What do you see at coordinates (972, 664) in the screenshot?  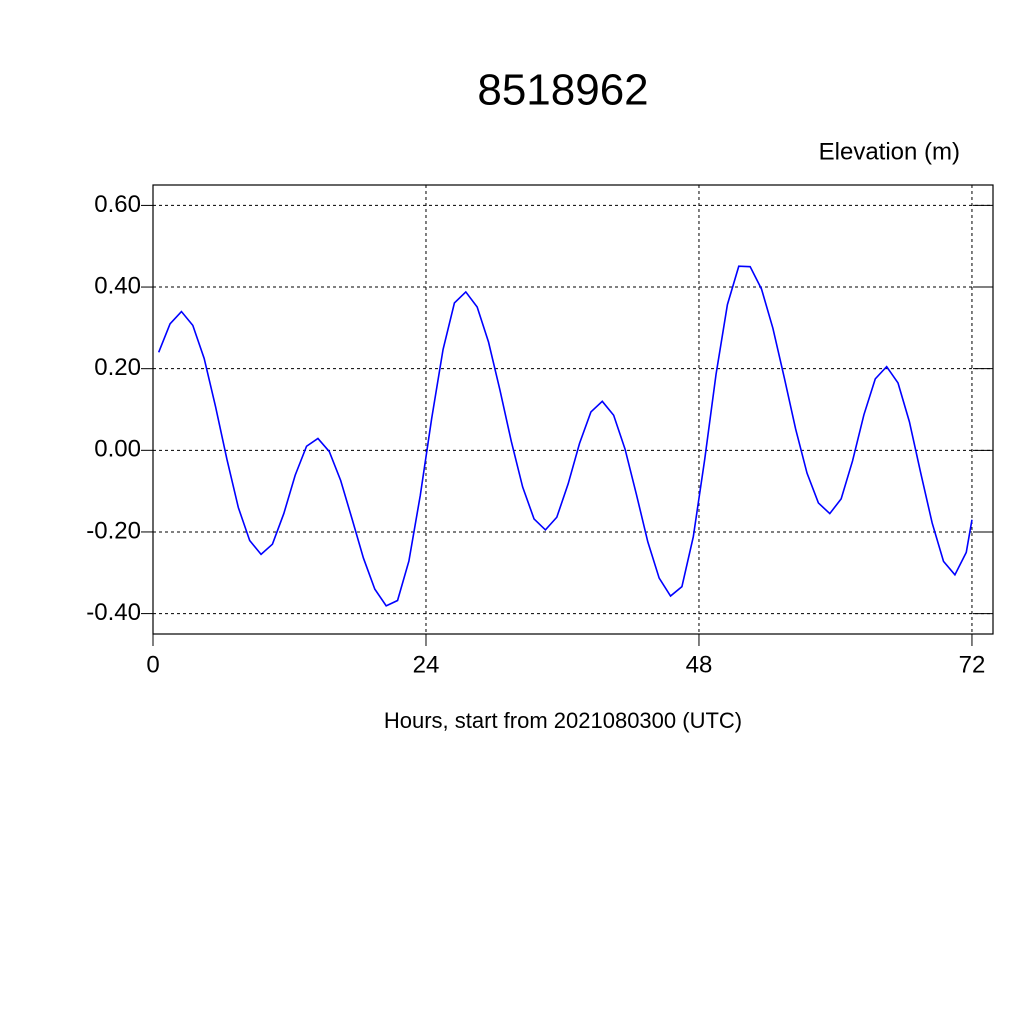 I see `x-tick-label: 72` at bounding box center [972, 664].